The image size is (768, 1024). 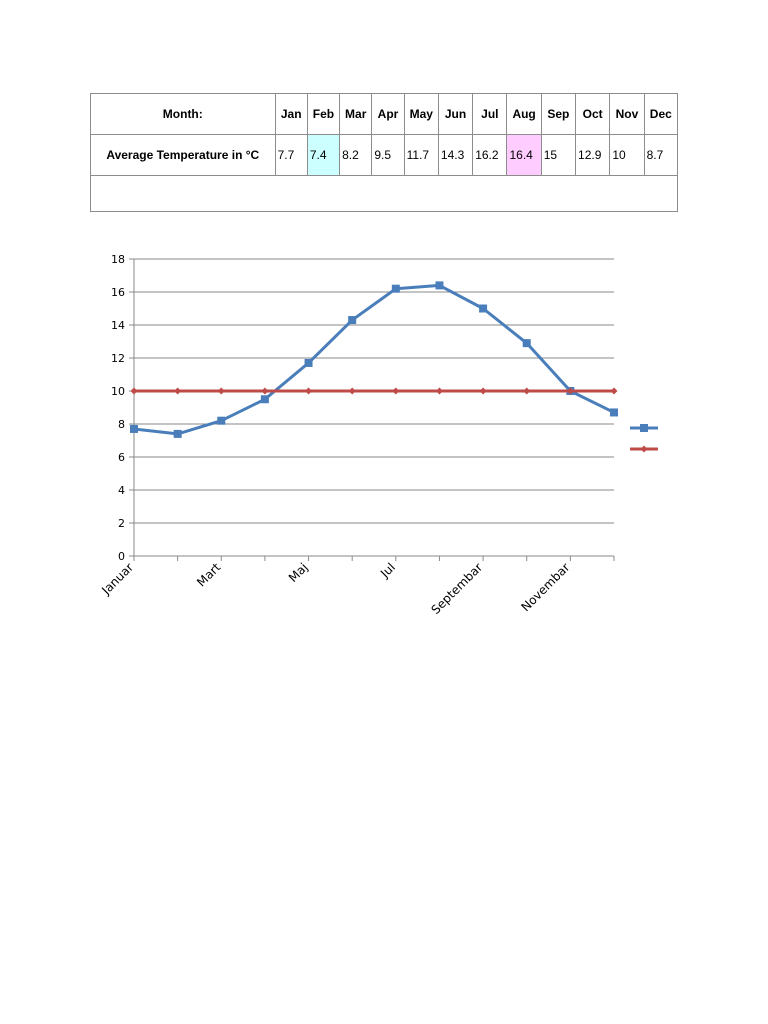 What do you see at coordinates (388, 155) in the screenshot?
I see `temperature-value-cell: 9.5` at bounding box center [388, 155].